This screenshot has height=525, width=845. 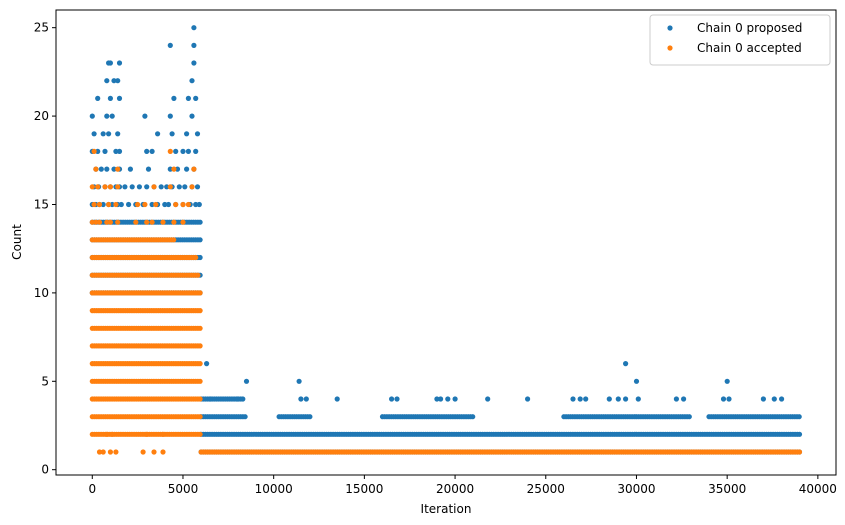 What do you see at coordinates (749, 28) in the screenshot?
I see `legend-label-proposed: Chain 0 proposed` at bounding box center [749, 28].